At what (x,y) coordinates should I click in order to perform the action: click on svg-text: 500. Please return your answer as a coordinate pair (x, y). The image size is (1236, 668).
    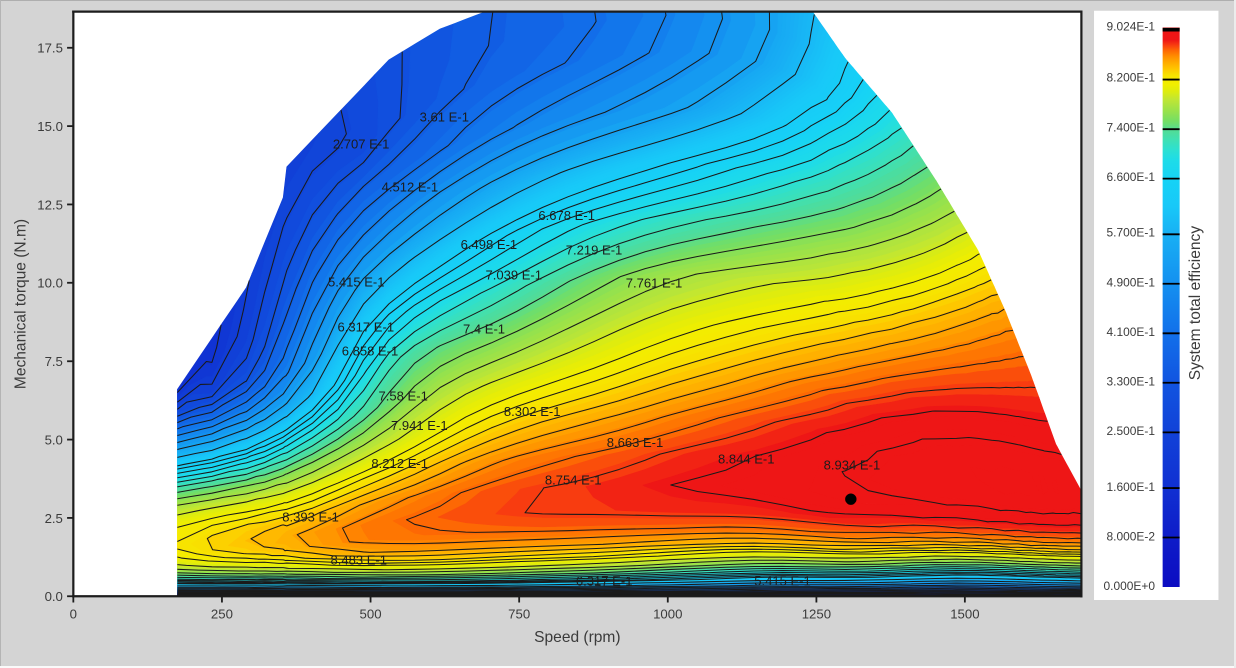
    Looking at the image, I should click on (371, 613).